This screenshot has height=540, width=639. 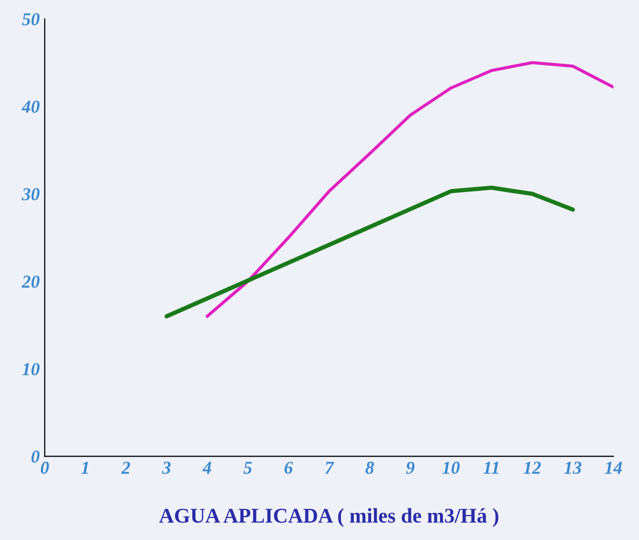 What do you see at coordinates (31, 194) in the screenshot?
I see `y-tick-label: 30` at bounding box center [31, 194].